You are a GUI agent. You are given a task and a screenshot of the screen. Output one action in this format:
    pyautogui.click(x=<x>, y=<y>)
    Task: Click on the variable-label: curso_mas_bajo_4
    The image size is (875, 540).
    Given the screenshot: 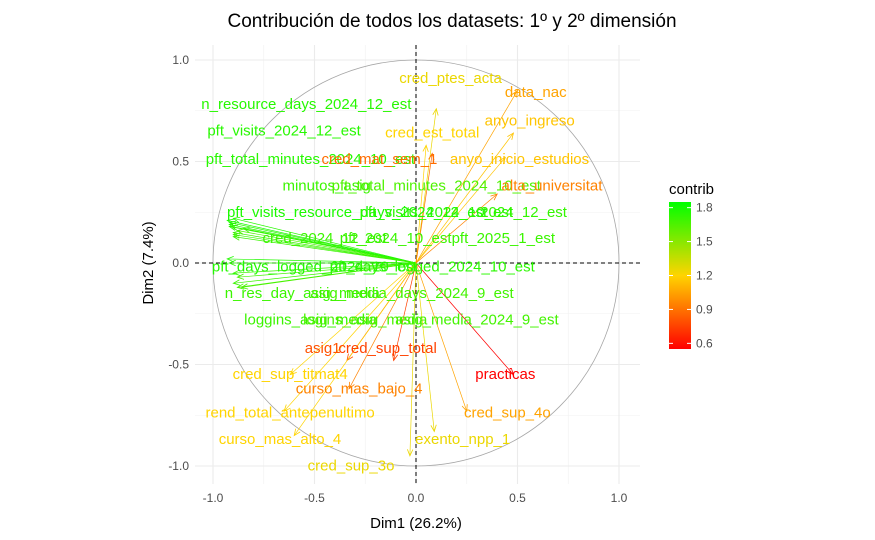 What is the action you would take?
    pyautogui.click(x=359, y=388)
    